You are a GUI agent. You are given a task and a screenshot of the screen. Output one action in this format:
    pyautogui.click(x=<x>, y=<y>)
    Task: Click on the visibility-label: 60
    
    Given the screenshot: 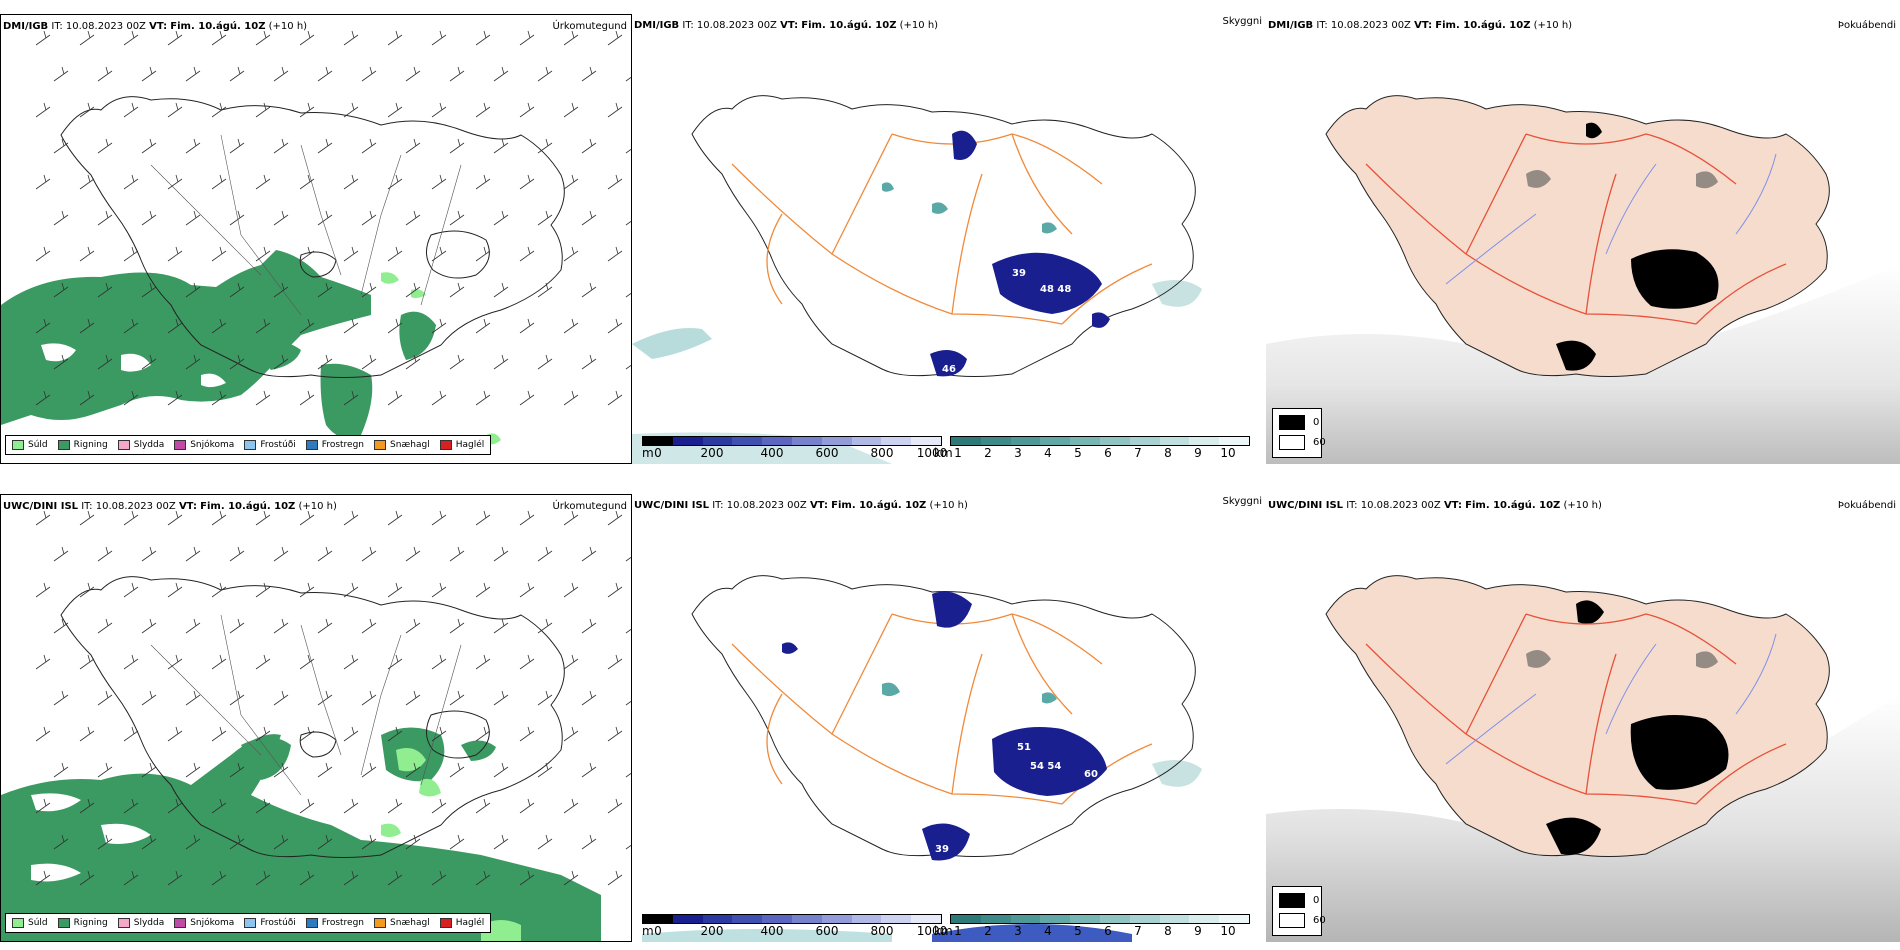 What is the action you would take?
    pyautogui.click(x=1091, y=774)
    